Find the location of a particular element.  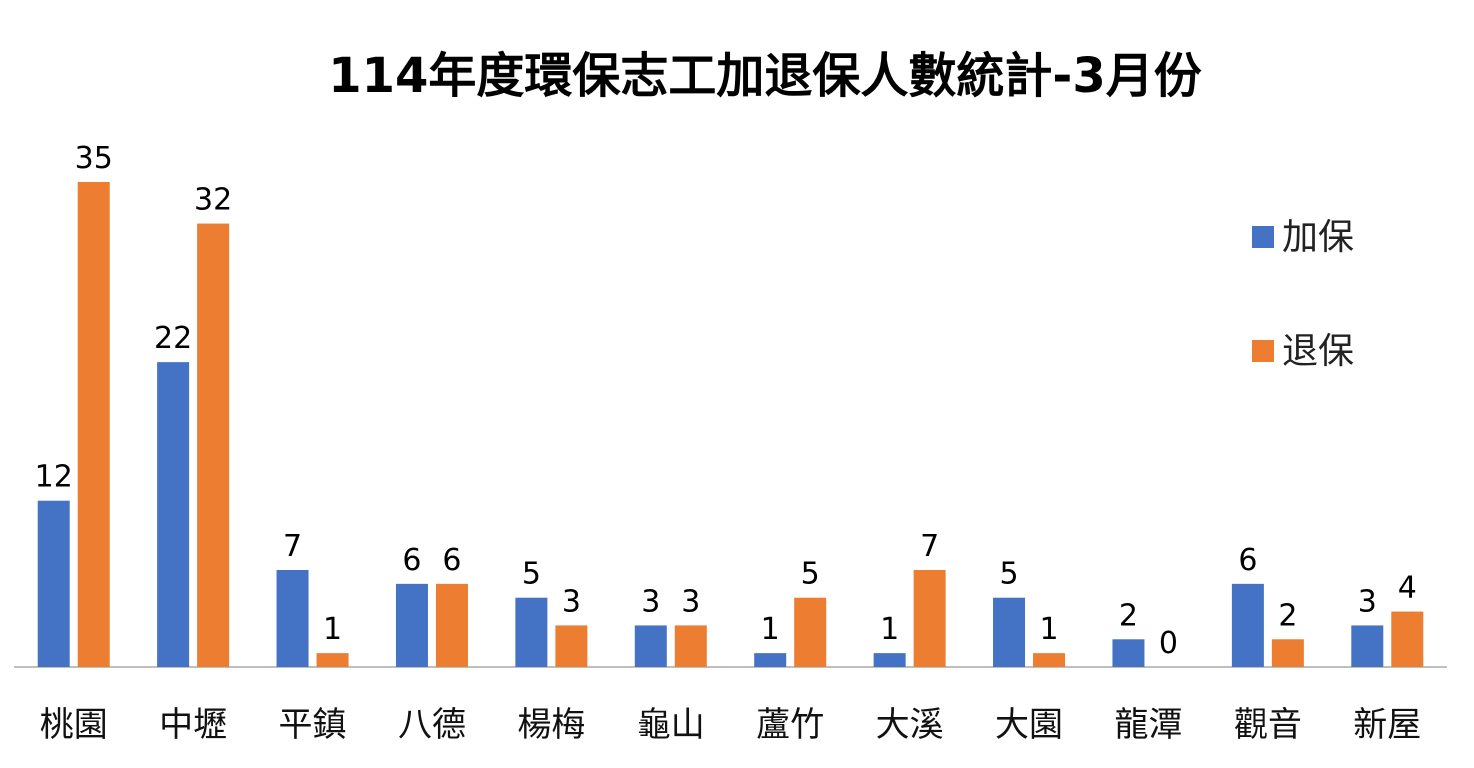

chart-title: 114年度環保志工加退保人數統計-3月份 is located at coordinates (765, 76).